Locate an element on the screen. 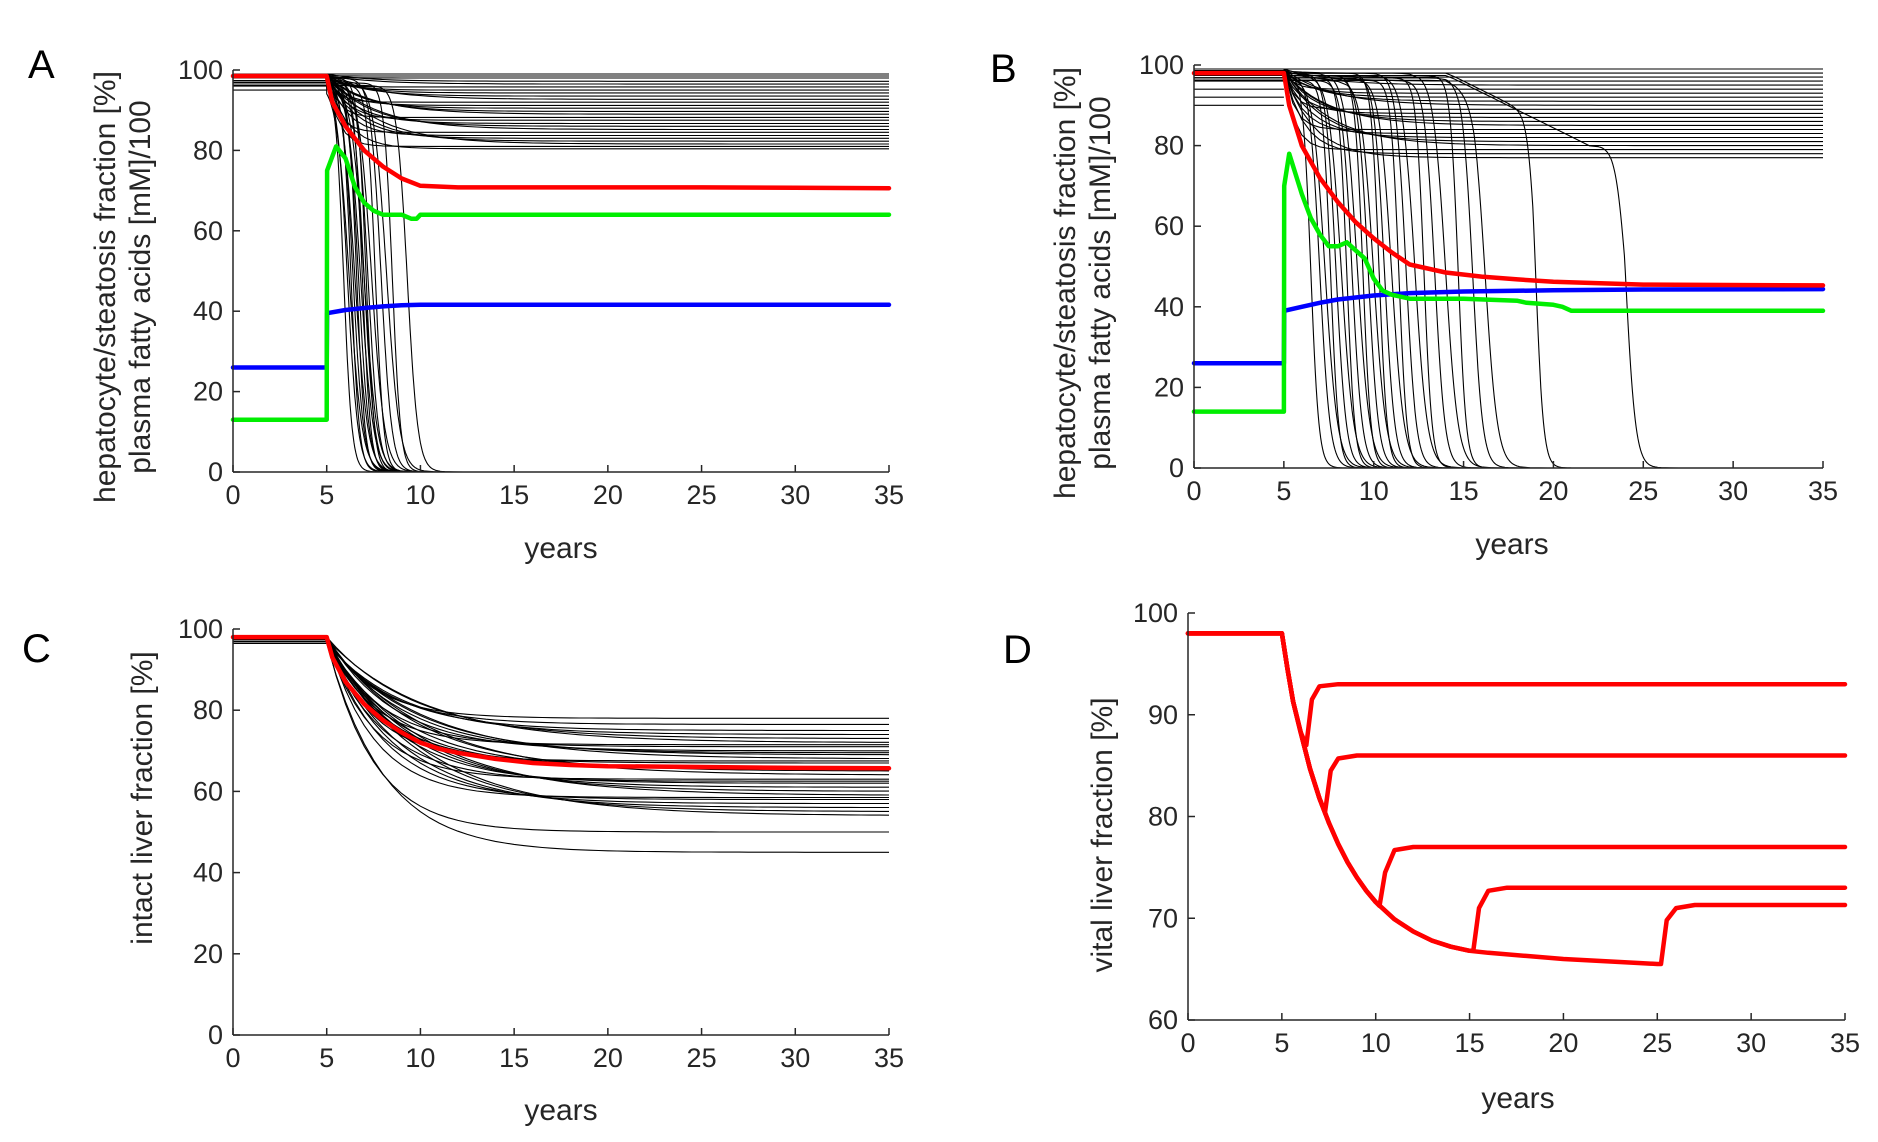  y-tick-label-b: 0 is located at coordinates (1176, 468).